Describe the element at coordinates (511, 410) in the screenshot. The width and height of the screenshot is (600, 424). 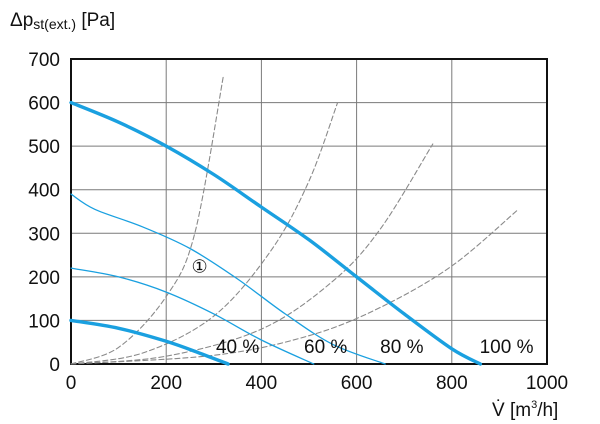
I see `x-axis-title-prefix: V̇ [m` at that location.